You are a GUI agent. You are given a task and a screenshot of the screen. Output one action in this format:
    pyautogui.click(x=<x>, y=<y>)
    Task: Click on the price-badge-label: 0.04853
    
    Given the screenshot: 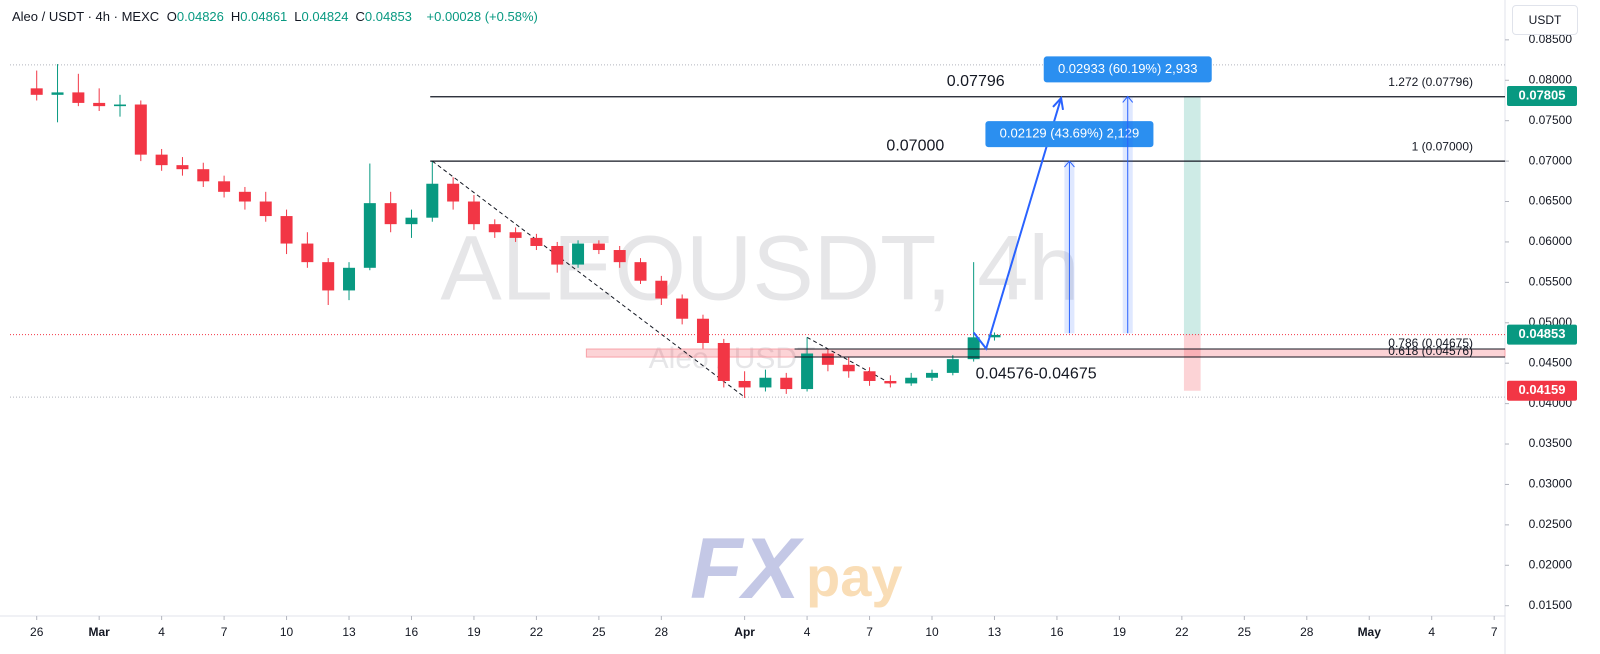 What is the action you would take?
    pyautogui.click(x=1542, y=333)
    